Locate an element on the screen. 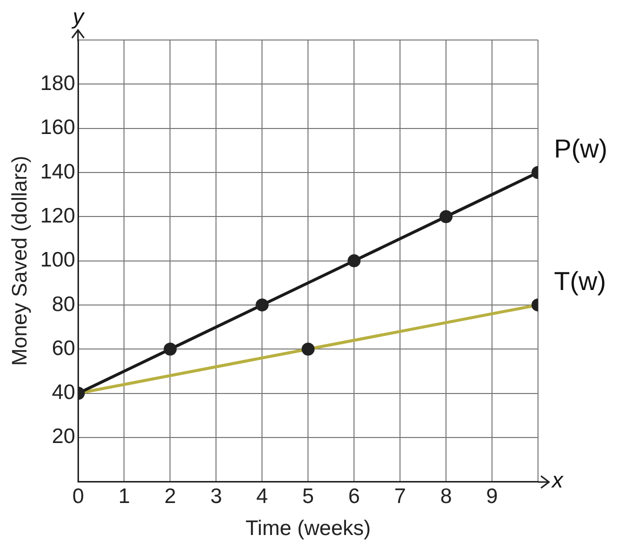  y-tick-label: 180 is located at coordinates (58, 83).